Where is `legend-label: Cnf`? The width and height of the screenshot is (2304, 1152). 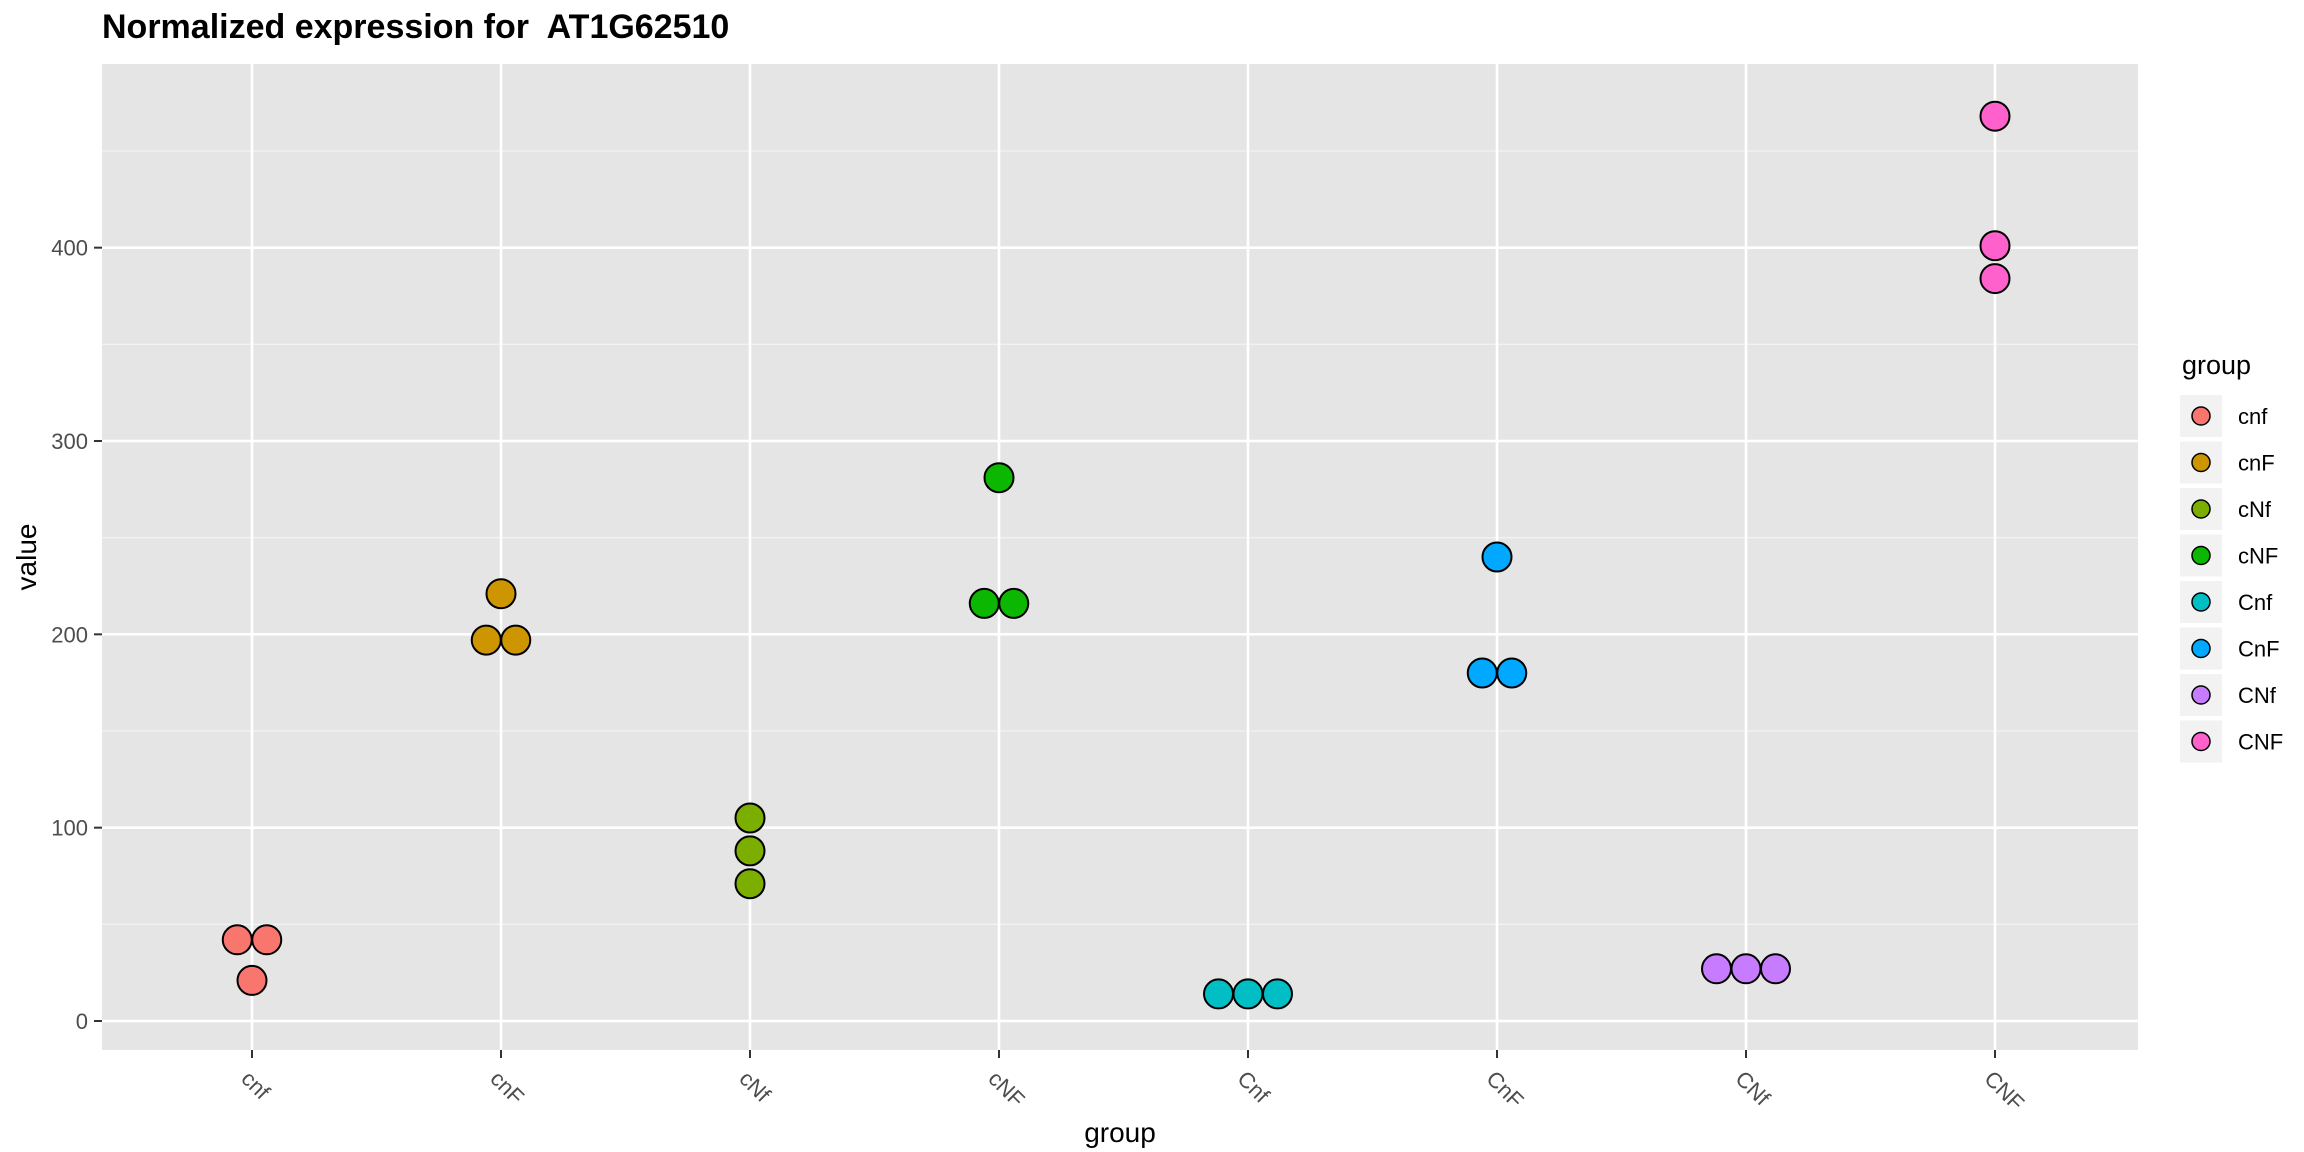
legend-label: Cnf is located at coordinates (2255, 602).